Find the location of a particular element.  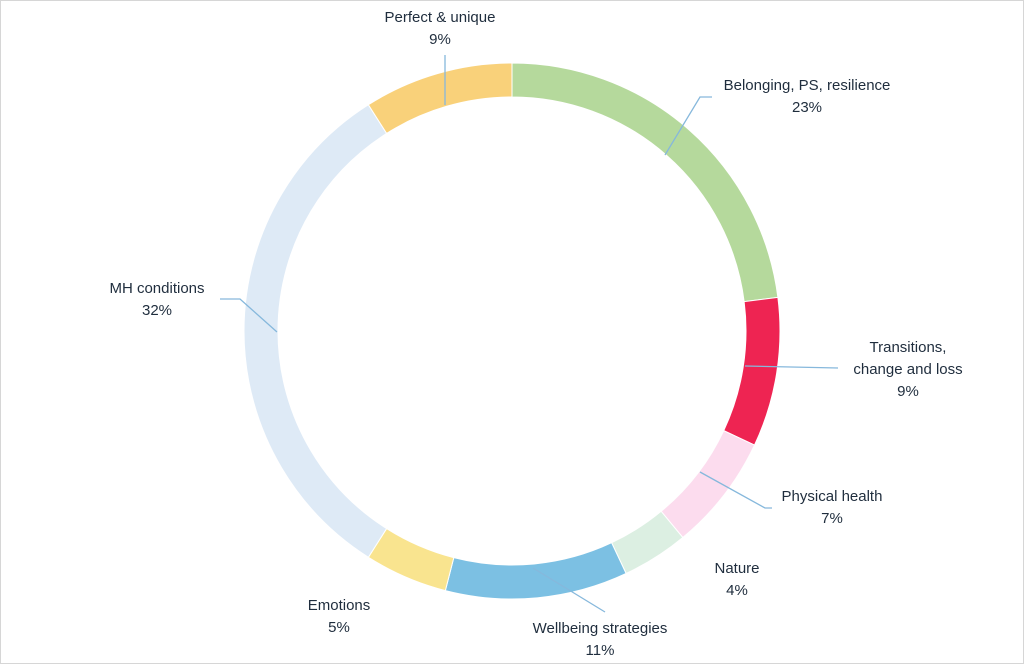

slice-physical-health is located at coordinates (708, 484).